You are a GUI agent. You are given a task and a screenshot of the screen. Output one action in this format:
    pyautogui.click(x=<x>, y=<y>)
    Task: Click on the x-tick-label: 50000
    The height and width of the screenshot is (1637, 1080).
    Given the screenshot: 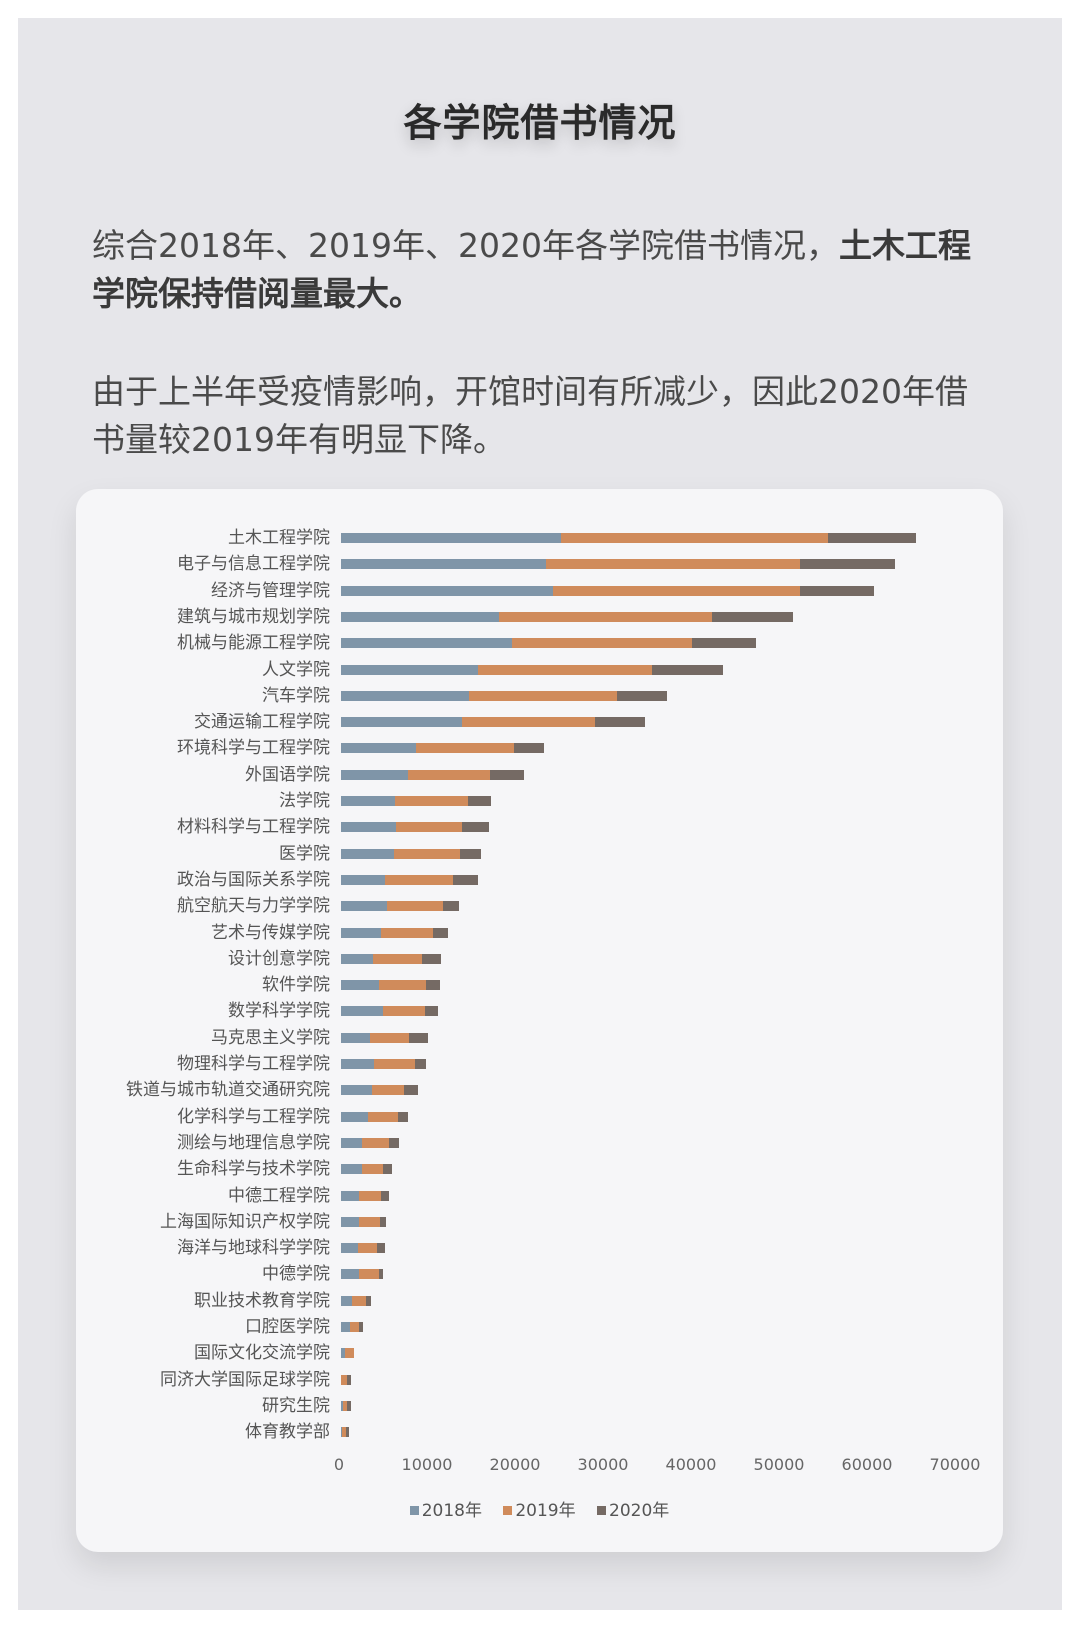 What is the action you would take?
    pyautogui.click(x=779, y=1464)
    